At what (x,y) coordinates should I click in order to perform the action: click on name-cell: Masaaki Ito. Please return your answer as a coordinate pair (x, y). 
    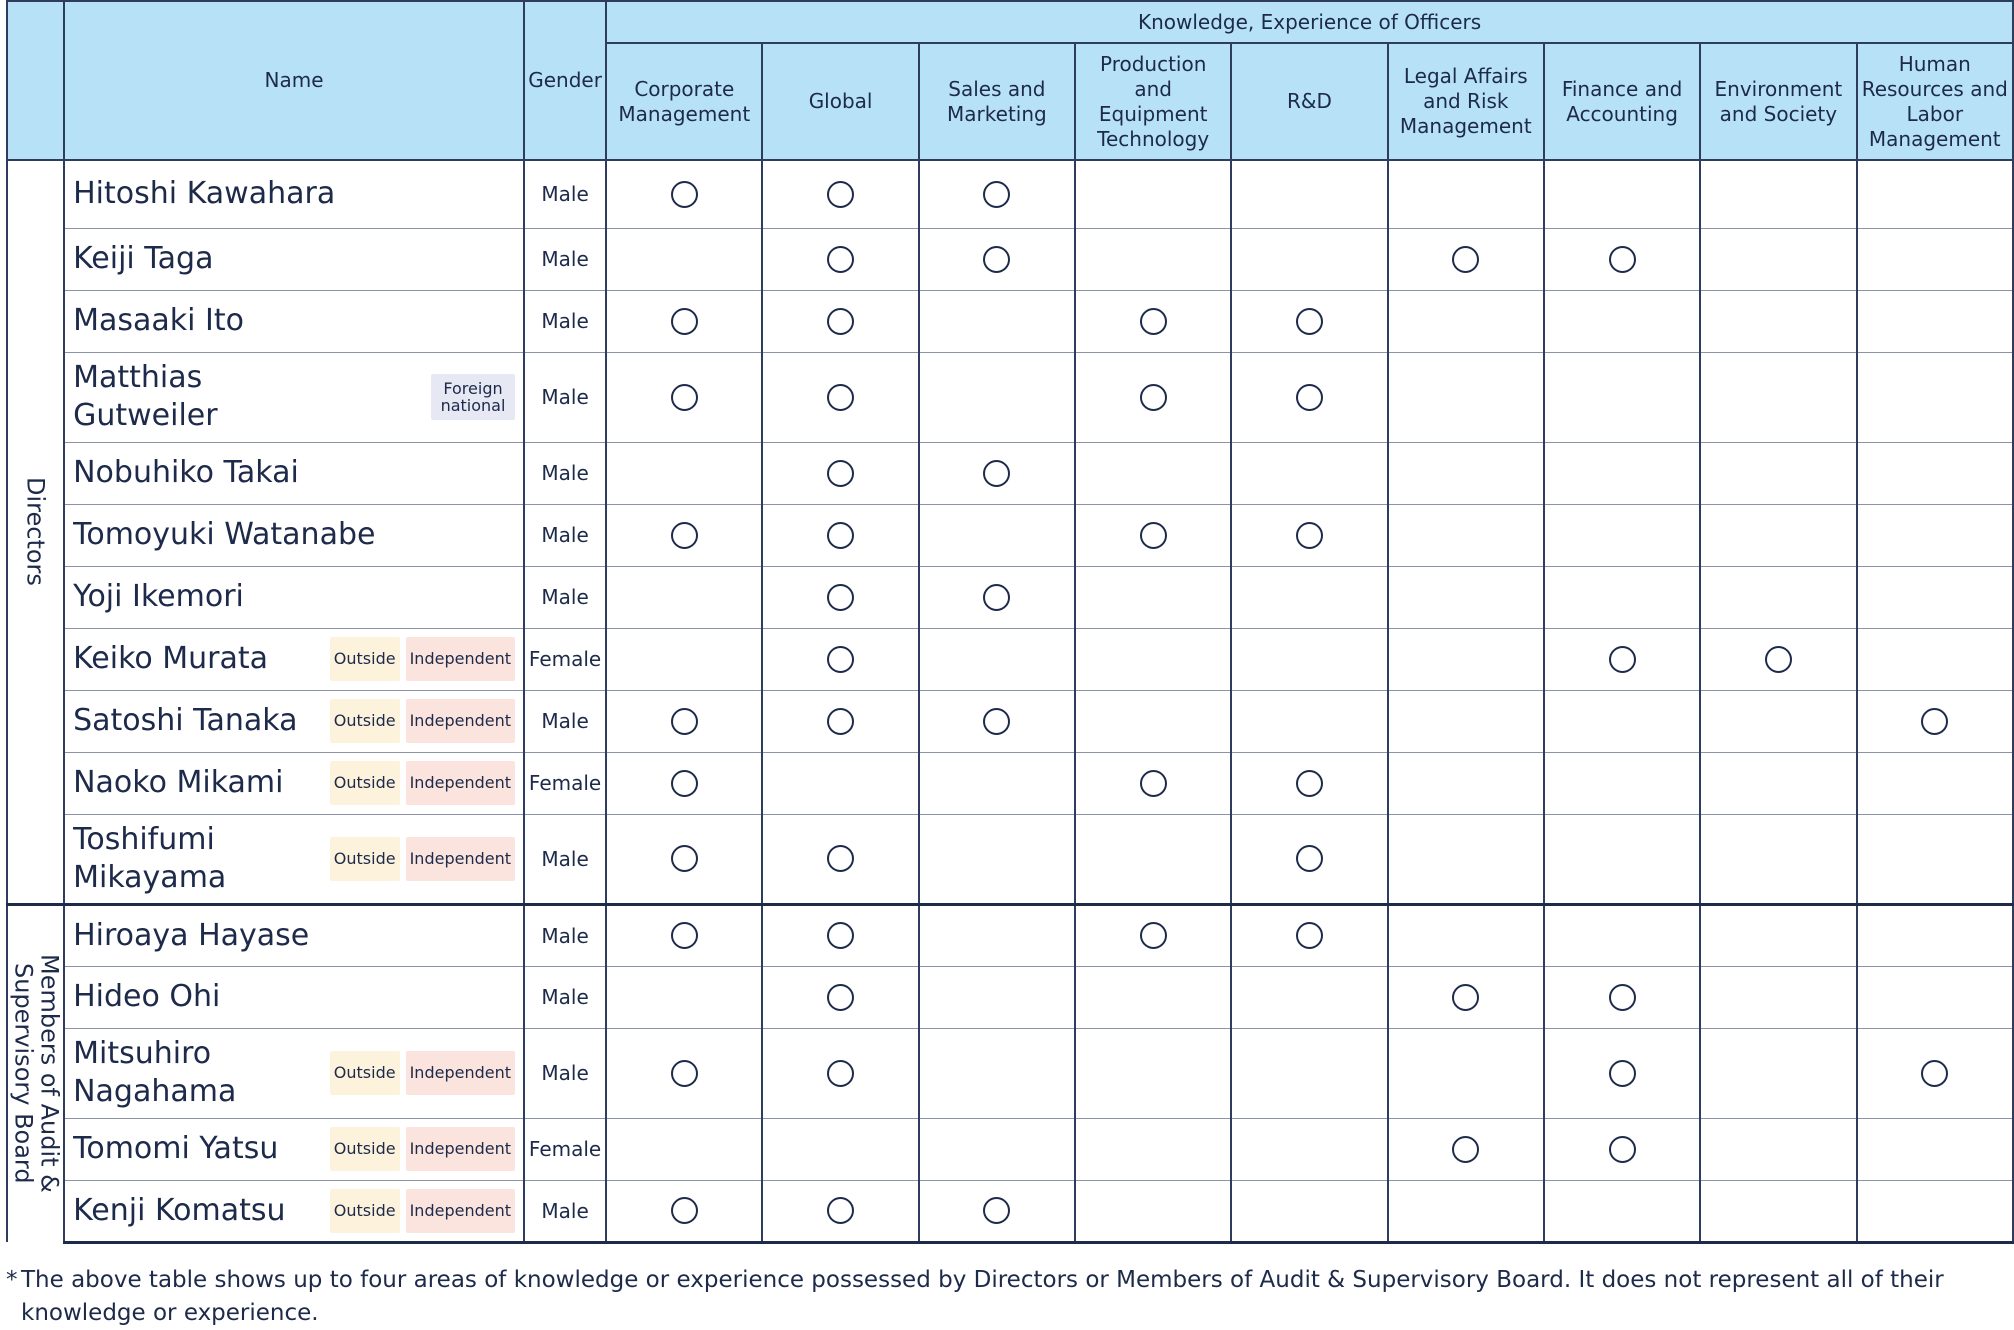
    Looking at the image, I should click on (294, 321).